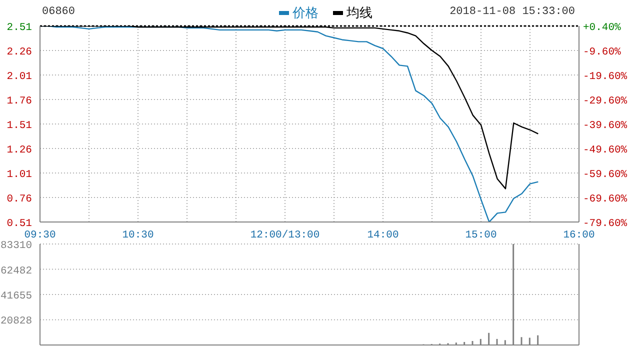  I want to click on x-tick-label: 10:30, so click(138, 235).